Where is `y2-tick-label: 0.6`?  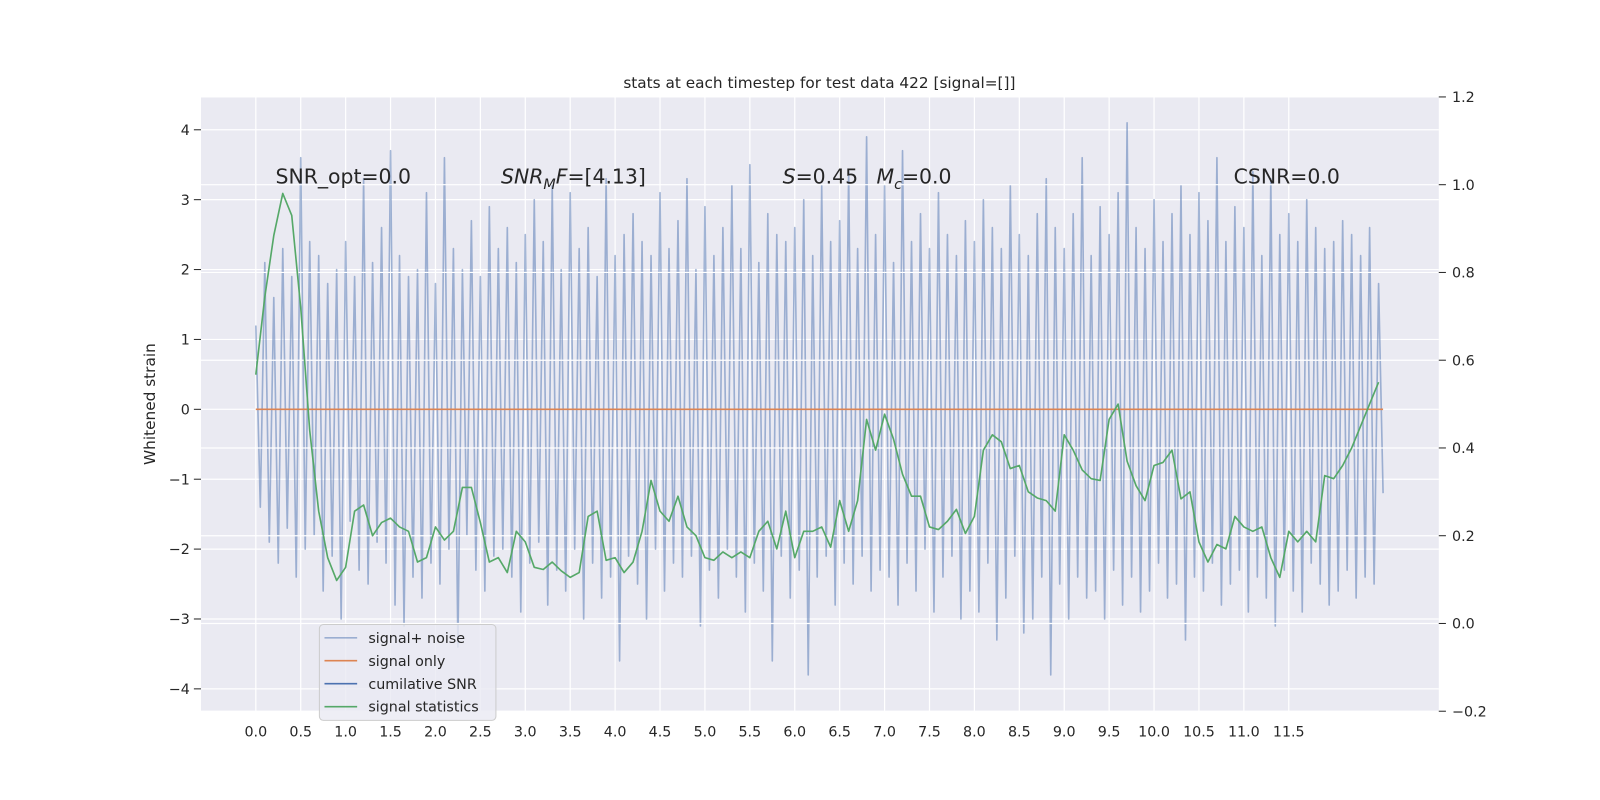
y2-tick-label: 0.6 is located at coordinates (1463, 361).